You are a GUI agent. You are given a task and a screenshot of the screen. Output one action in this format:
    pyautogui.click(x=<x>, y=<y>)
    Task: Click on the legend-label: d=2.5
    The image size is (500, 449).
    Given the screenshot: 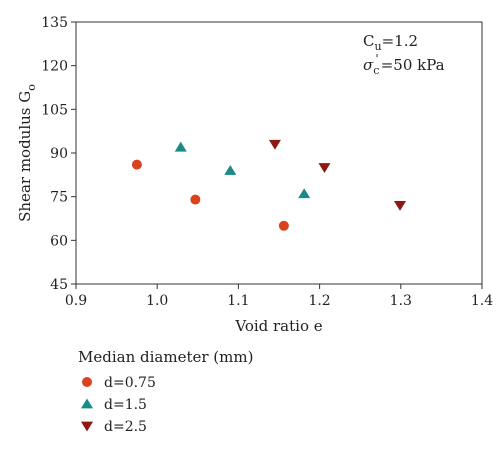 What is the action you would take?
    pyautogui.click(x=125, y=427)
    